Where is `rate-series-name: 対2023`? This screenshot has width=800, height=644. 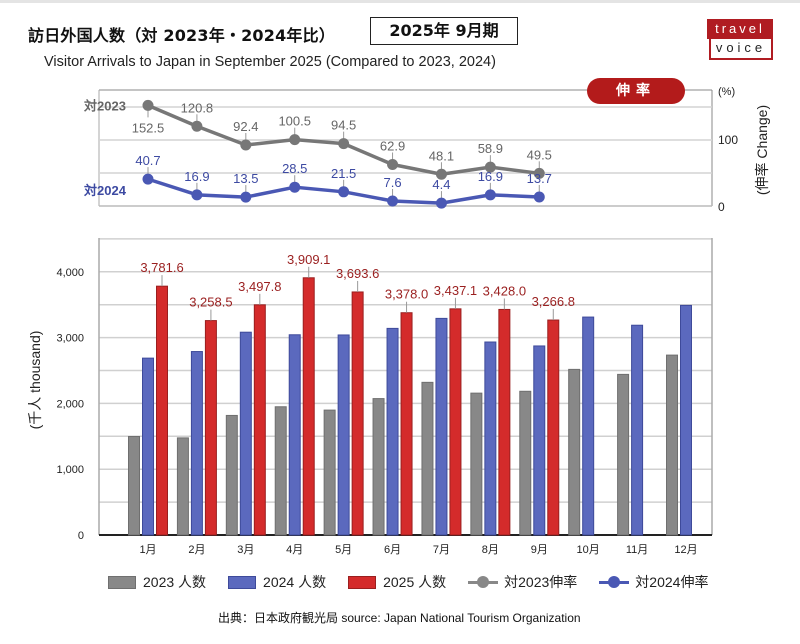
rate-series-name: 対2023 is located at coordinates (104, 105).